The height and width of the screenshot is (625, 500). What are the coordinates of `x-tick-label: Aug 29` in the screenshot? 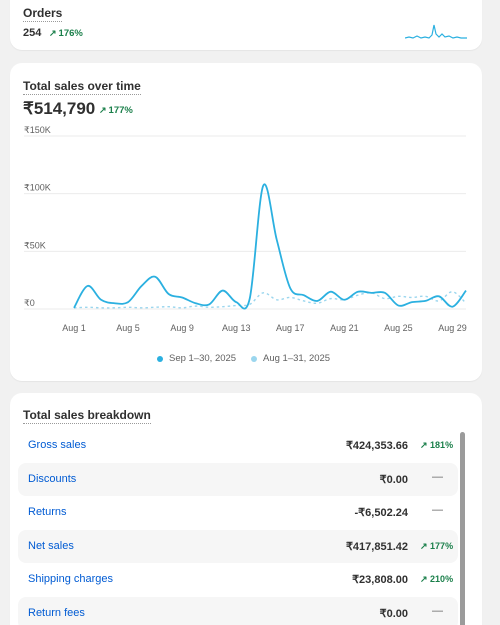 It's located at (452, 328).